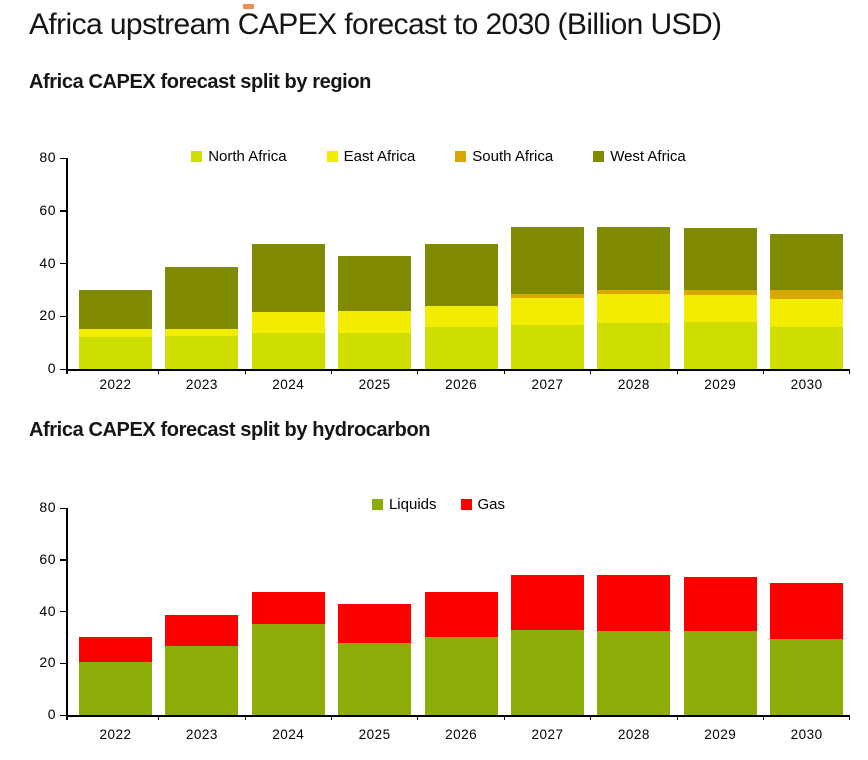  What do you see at coordinates (374, 384) in the screenshot?
I see `x-tick-label: 2025` at bounding box center [374, 384].